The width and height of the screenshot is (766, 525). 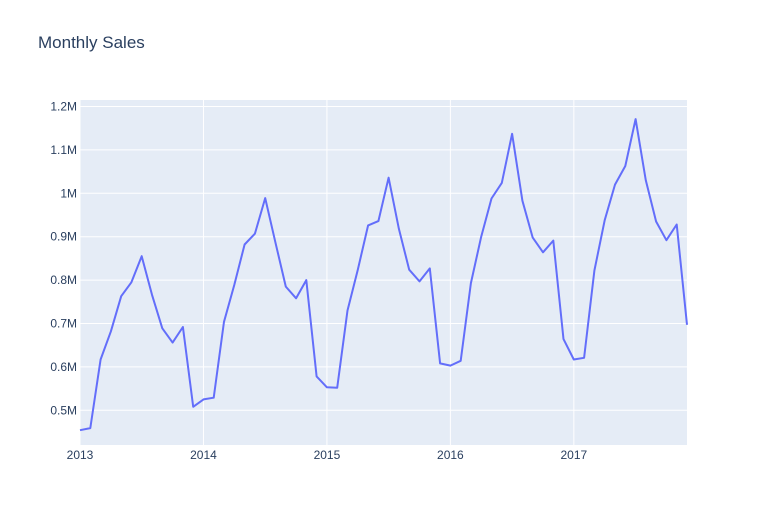 What do you see at coordinates (63, 410) in the screenshot?
I see `y-tick-label: 0.5M` at bounding box center [63, 410].